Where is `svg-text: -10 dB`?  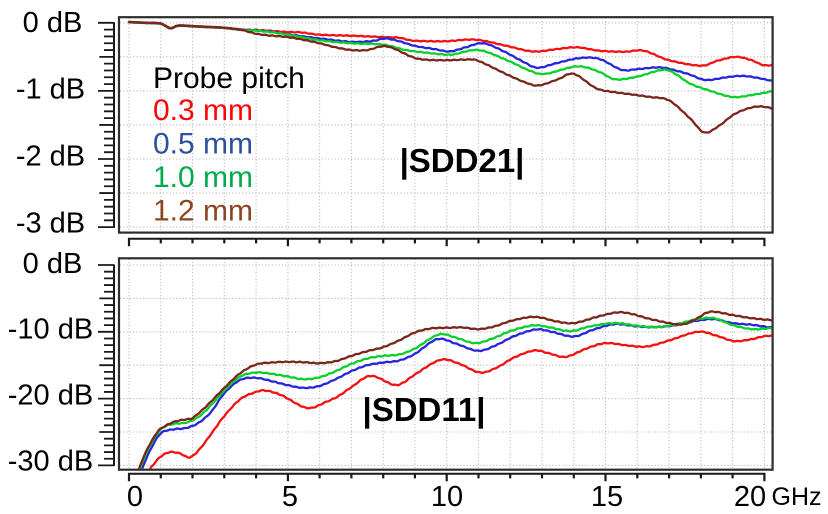 svg-text: -10 dB is located at coordinates (50, 329).